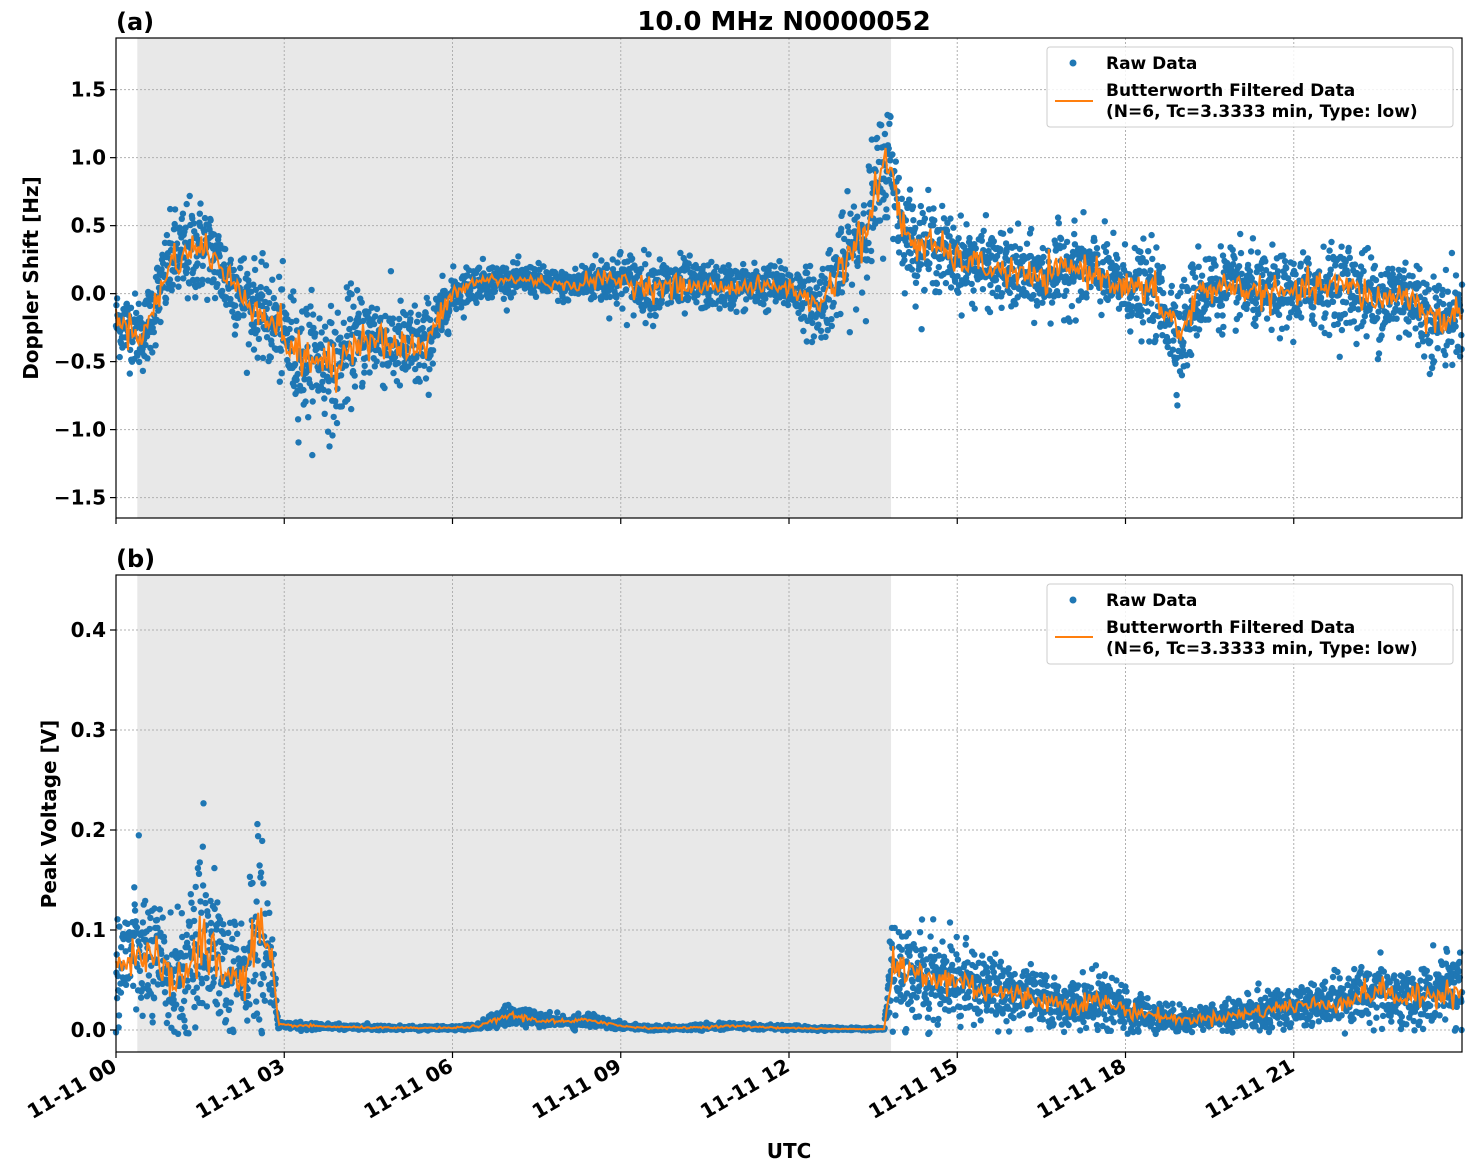 The image size is (1472, 1172). What do you see at coordinates (88, 226) in the screenshot?
I see `y-tick-label: 0.5` at bounding box center [88, 226].